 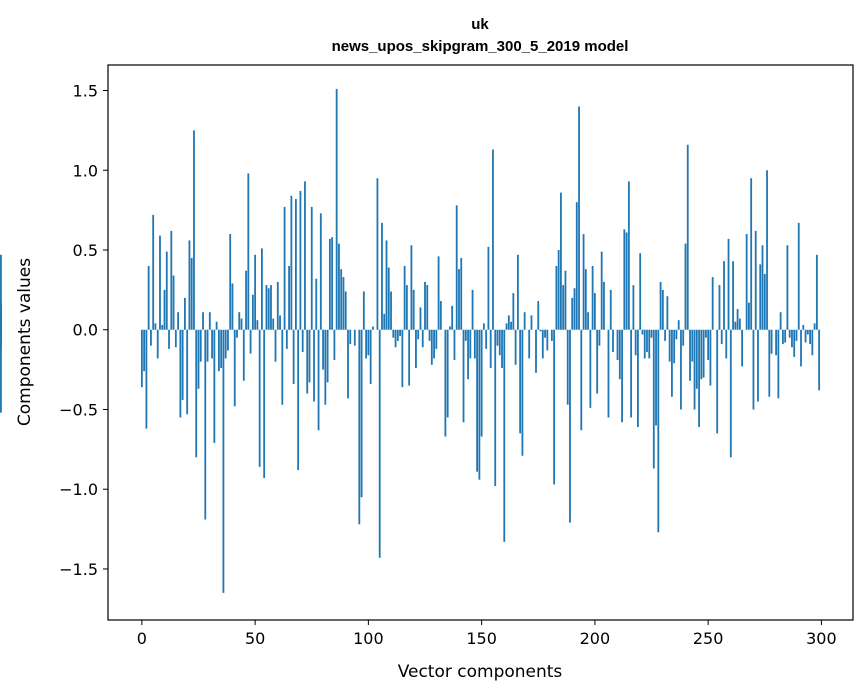 I want to click on y-axis-label: Components values, so click(x=25, y=342).